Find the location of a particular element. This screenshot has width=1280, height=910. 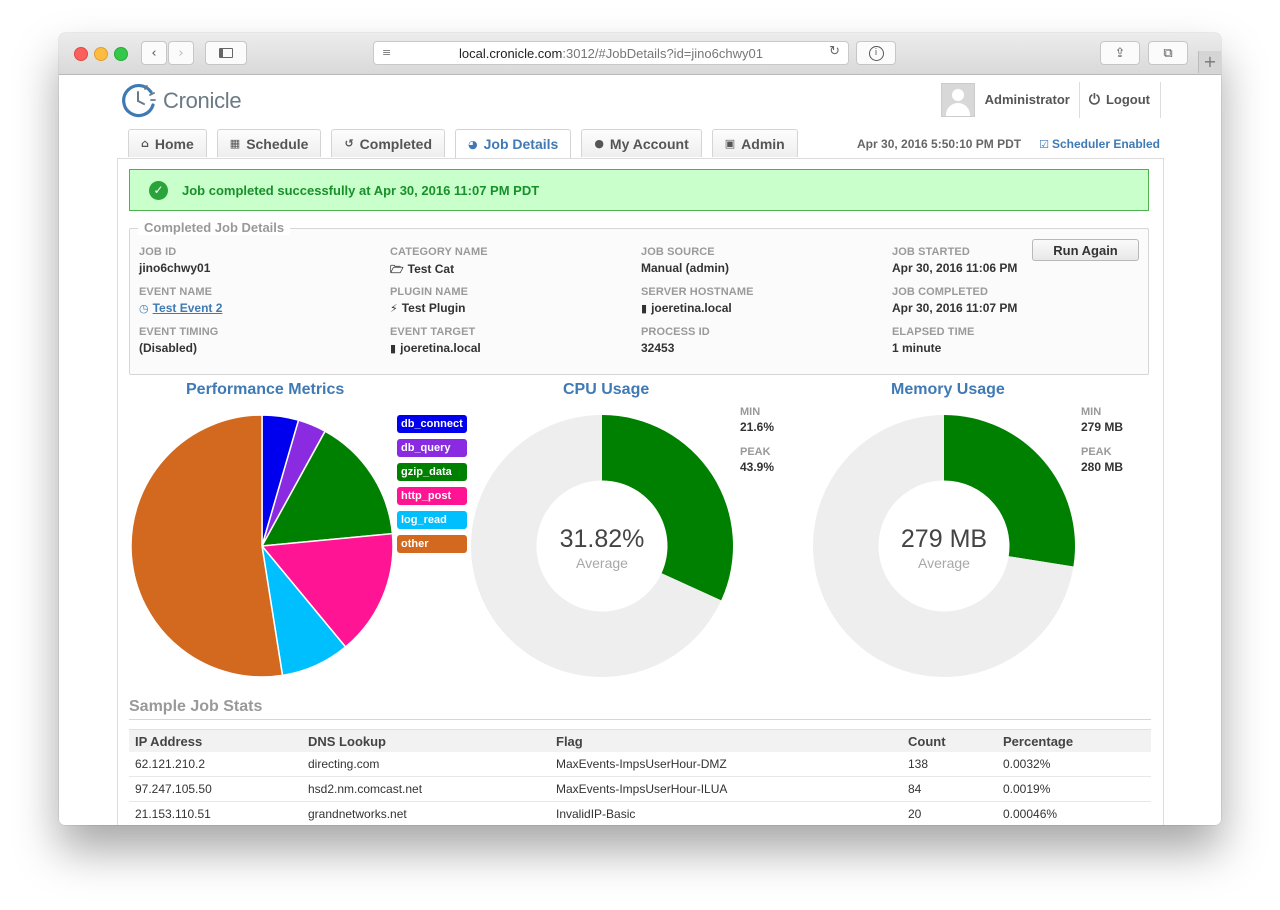

field-label: Event Target is located at coordinates (433, 332).